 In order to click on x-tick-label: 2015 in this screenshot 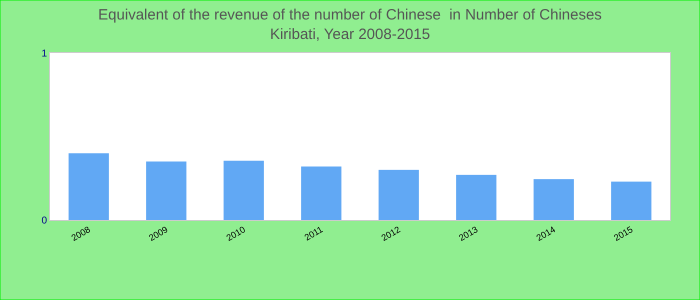, I will do `click(623, 233)`.